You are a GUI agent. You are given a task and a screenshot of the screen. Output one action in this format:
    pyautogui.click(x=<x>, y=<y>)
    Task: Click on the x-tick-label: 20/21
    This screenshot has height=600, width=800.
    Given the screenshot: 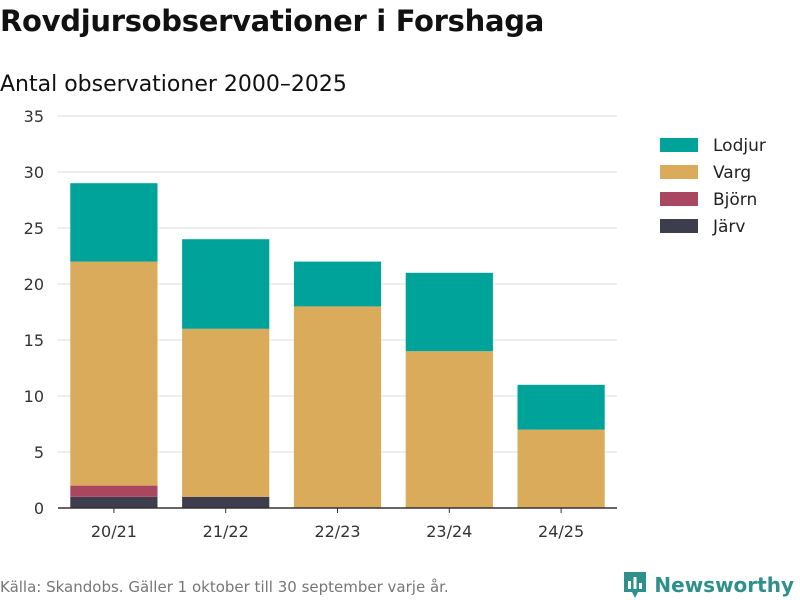 What is the action you would take?
    pyautogui.click(x=114, y=531)
    